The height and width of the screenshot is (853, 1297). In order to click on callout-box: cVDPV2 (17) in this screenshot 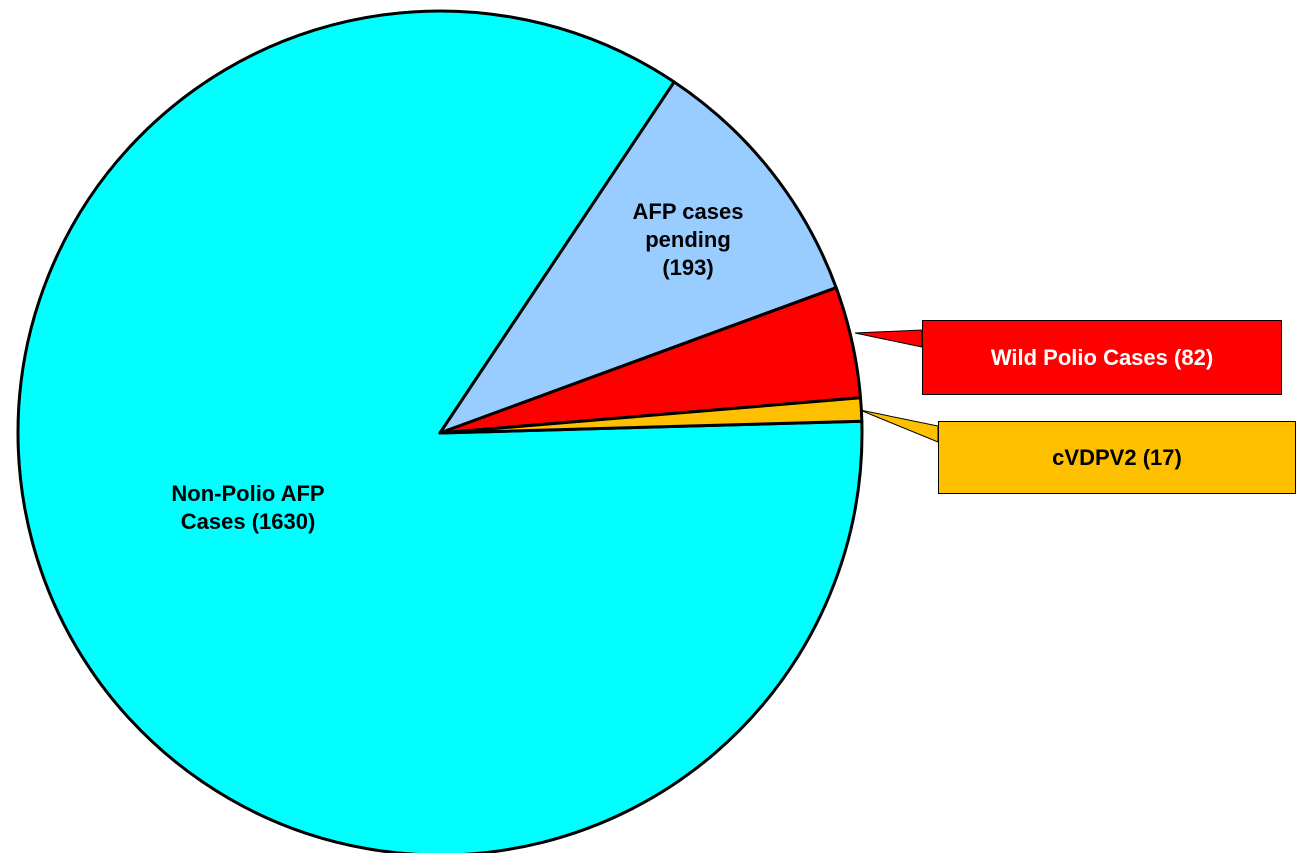, I will do `click(1117, 457)`.